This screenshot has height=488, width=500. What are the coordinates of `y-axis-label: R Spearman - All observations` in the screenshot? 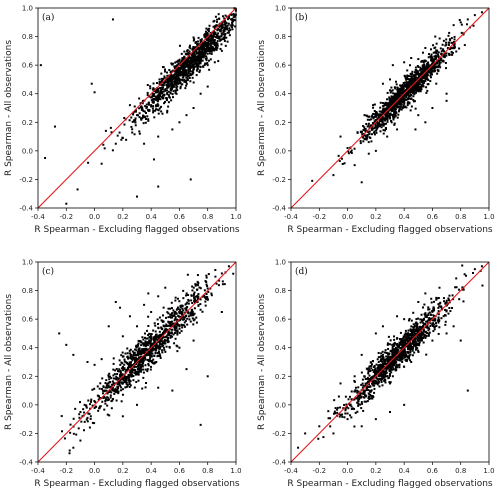 It's located at (262, 362).